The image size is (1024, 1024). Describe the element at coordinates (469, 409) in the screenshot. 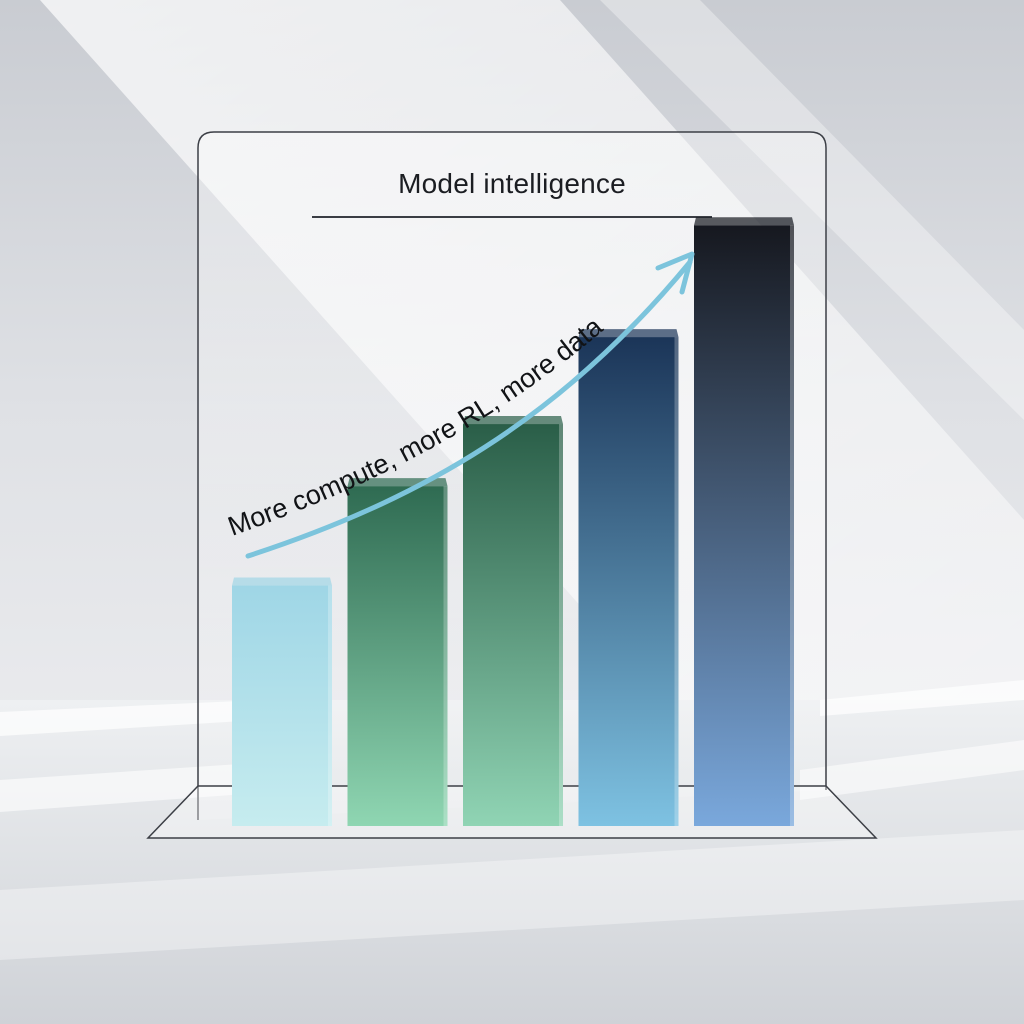

I see `trend-arrow` at that location.